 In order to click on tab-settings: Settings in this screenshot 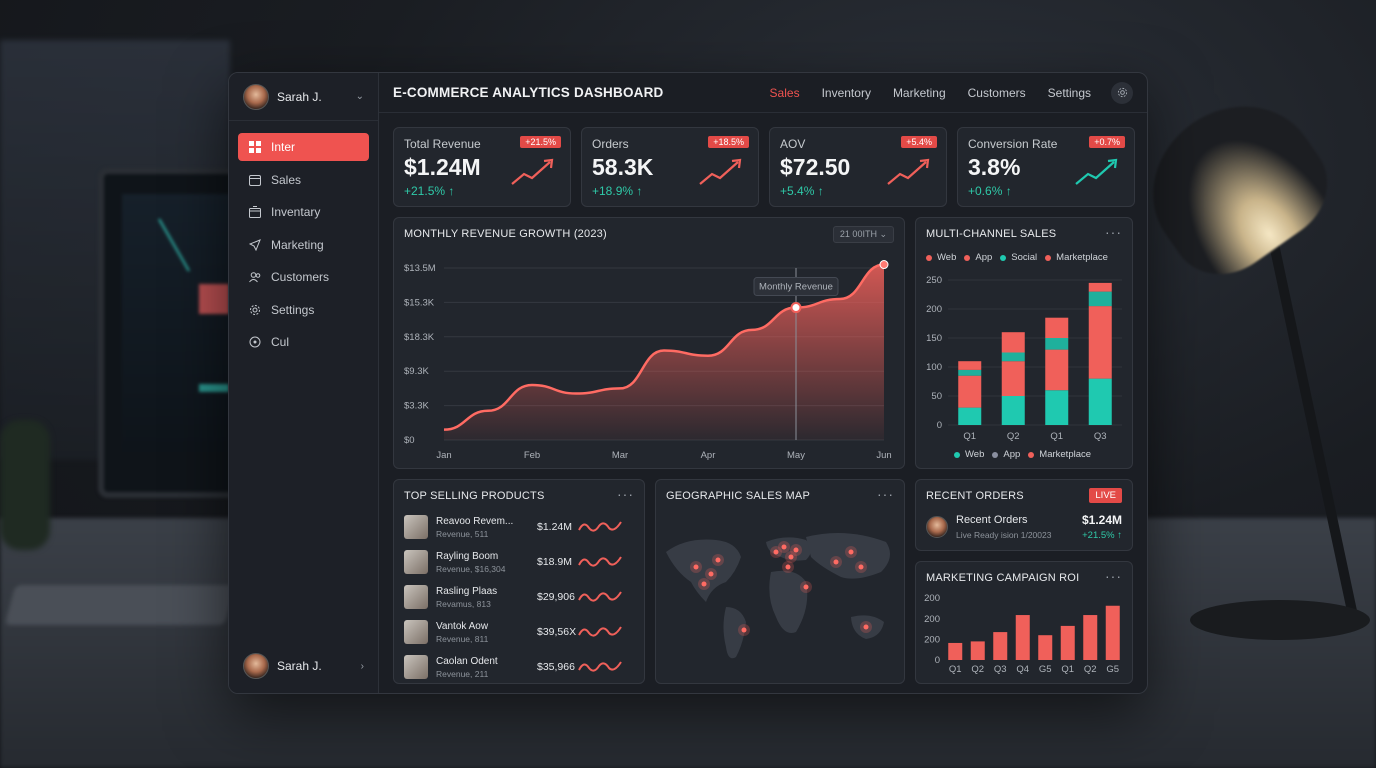, I will do `click(1069, 92)`.